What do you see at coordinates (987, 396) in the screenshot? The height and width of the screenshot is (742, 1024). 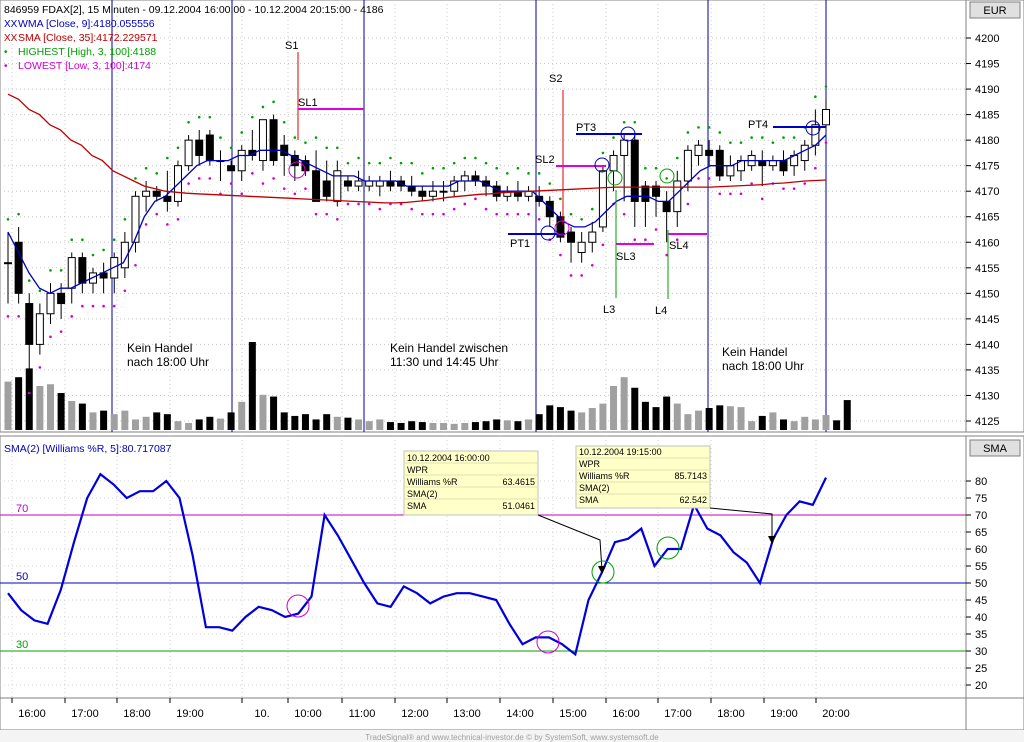 I see `price-tick-label: 4130` at bounding box center [987, 396].